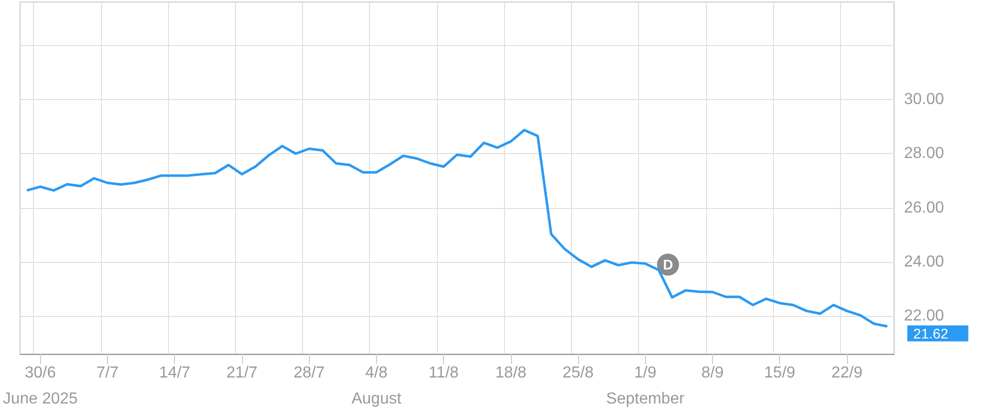  Describe the element at coordinates (712, 373) in the screenshot. I see `x-tick-label: 8/9` at that location.